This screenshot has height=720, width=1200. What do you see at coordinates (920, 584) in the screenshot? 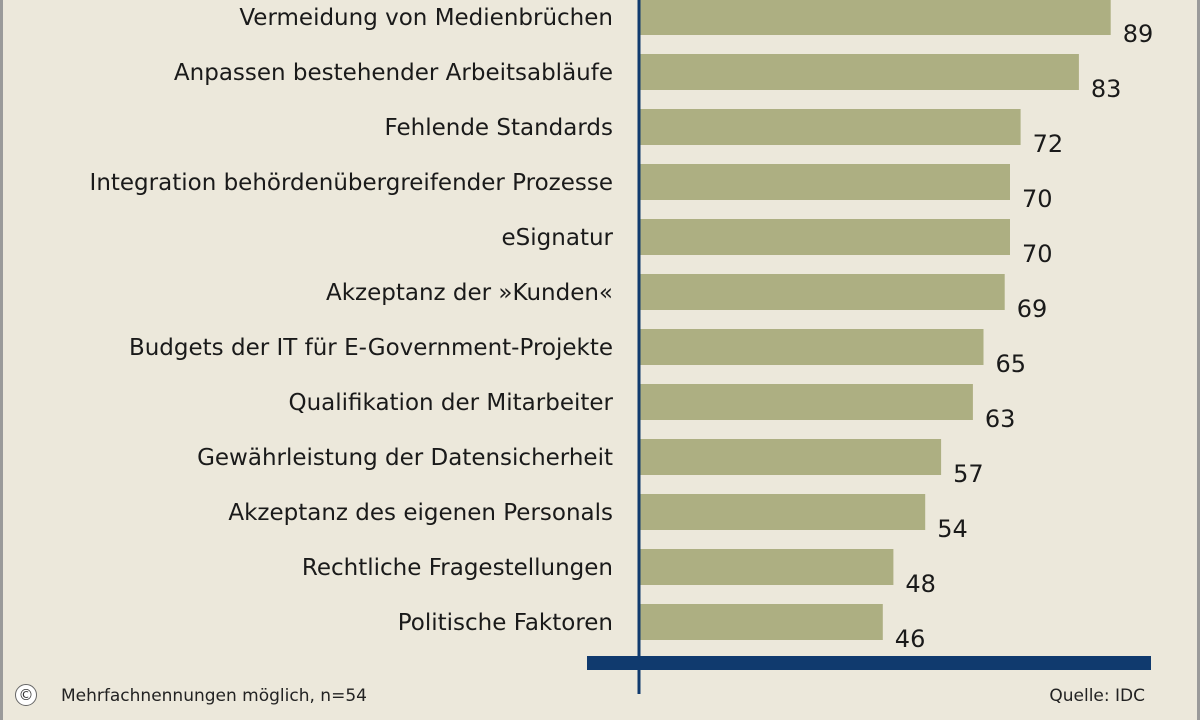
I see `value-label: 48` at bounding box center [920, 584].